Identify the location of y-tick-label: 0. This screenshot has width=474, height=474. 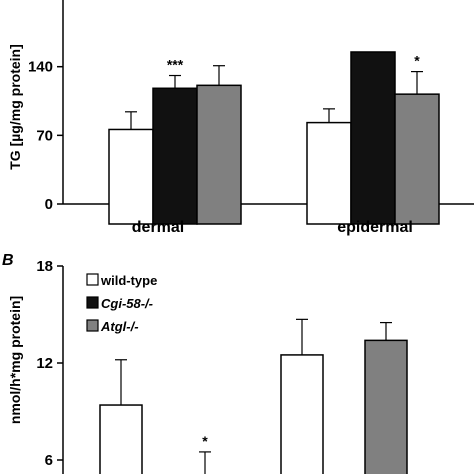
(49, 204).